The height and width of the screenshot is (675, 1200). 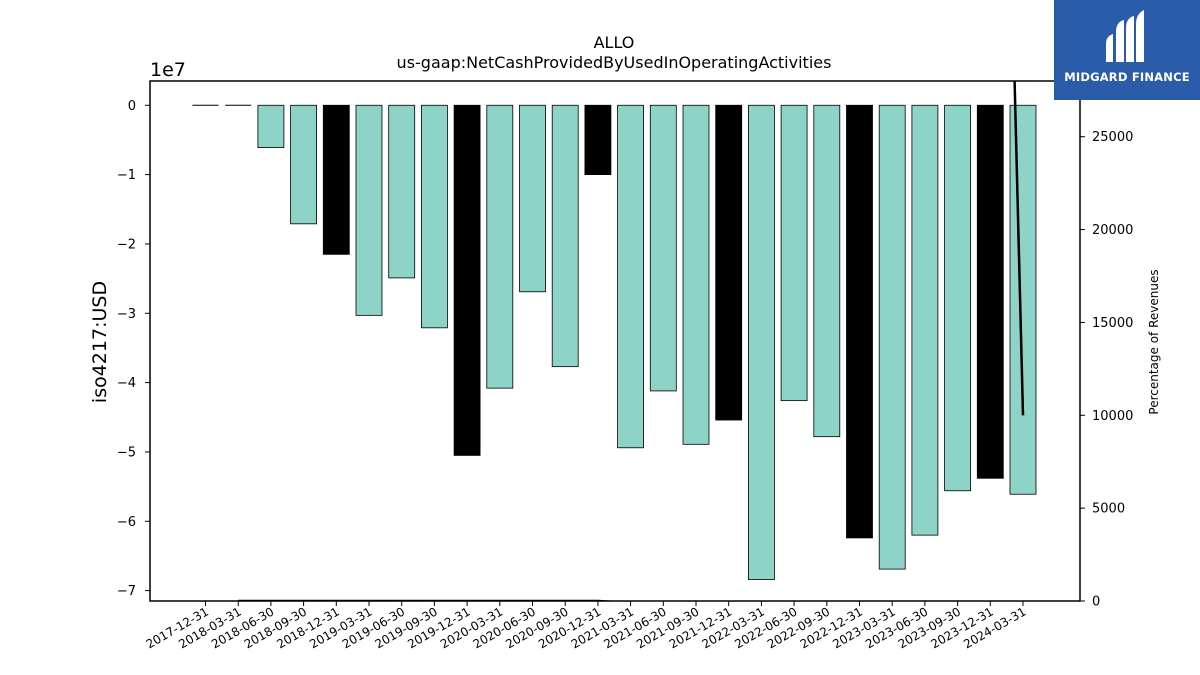 What do you see at coordinates (126, 522) in the screenshot?
I see `y-tick-label: −6` at bounding box center [126, 522].